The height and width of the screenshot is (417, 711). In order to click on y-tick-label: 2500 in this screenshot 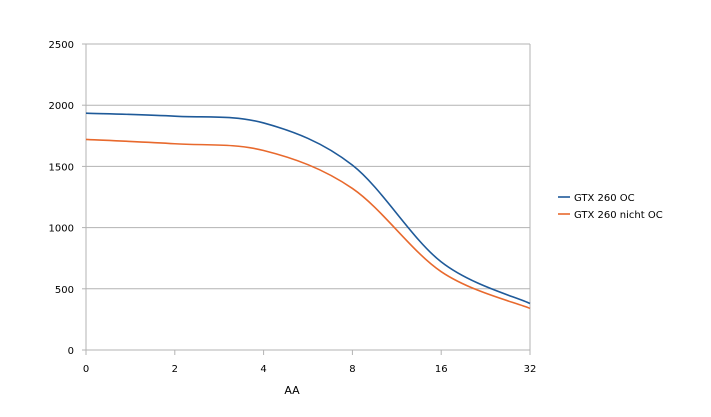, I will do `click(61, 45)`.